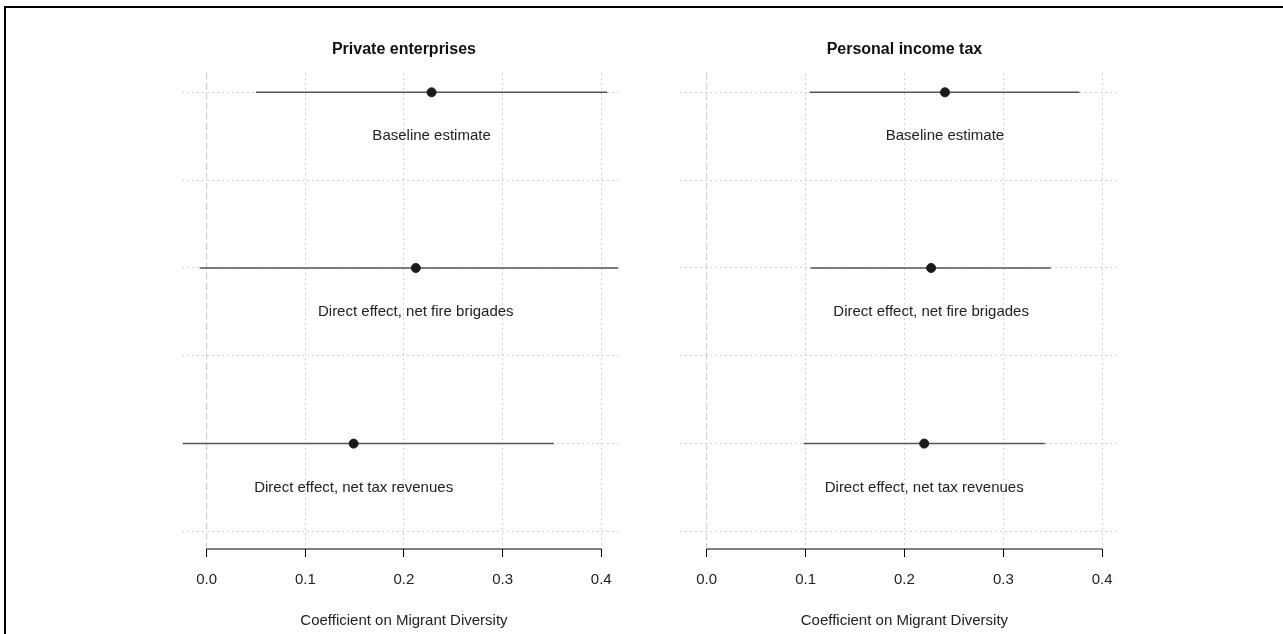 The image size is (1283, 634). Describe the element at coordinates (404, 49) in the screenshot. I see `chart-title: Private enterprises` at that location.